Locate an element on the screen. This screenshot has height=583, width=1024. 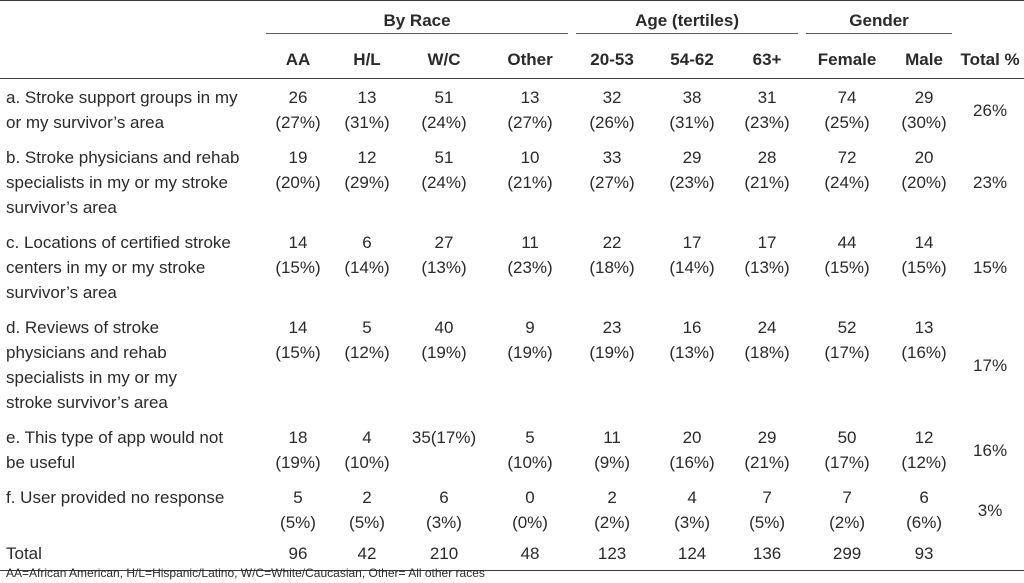
data-cell: 12 (12%) is located at coordinates (924, 449).